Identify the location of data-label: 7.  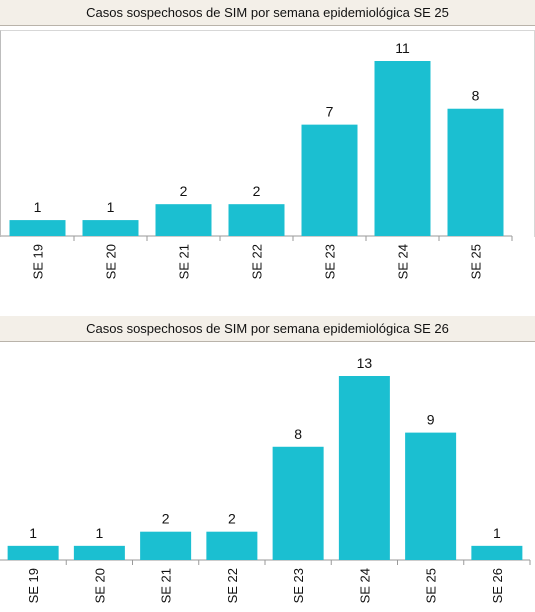
(330, 112).